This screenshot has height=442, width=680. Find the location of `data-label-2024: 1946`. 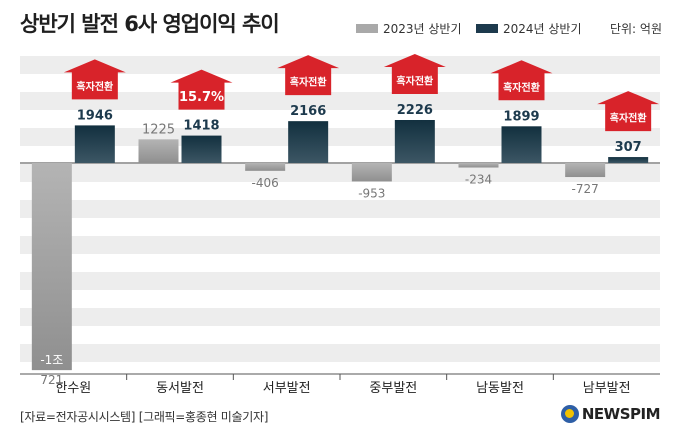

data-label-2024: 1946 is located at coordinates (95, 115).